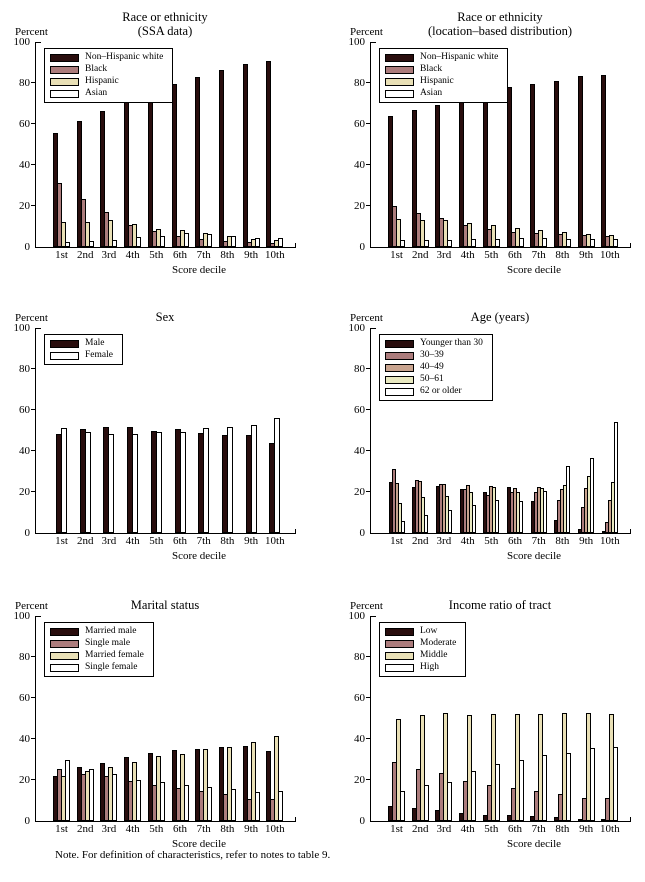 This screenshot has height=882, width=645. I want to click on legend: Non–Hispanic white Black Hispanic Asian, so click(444, 75).